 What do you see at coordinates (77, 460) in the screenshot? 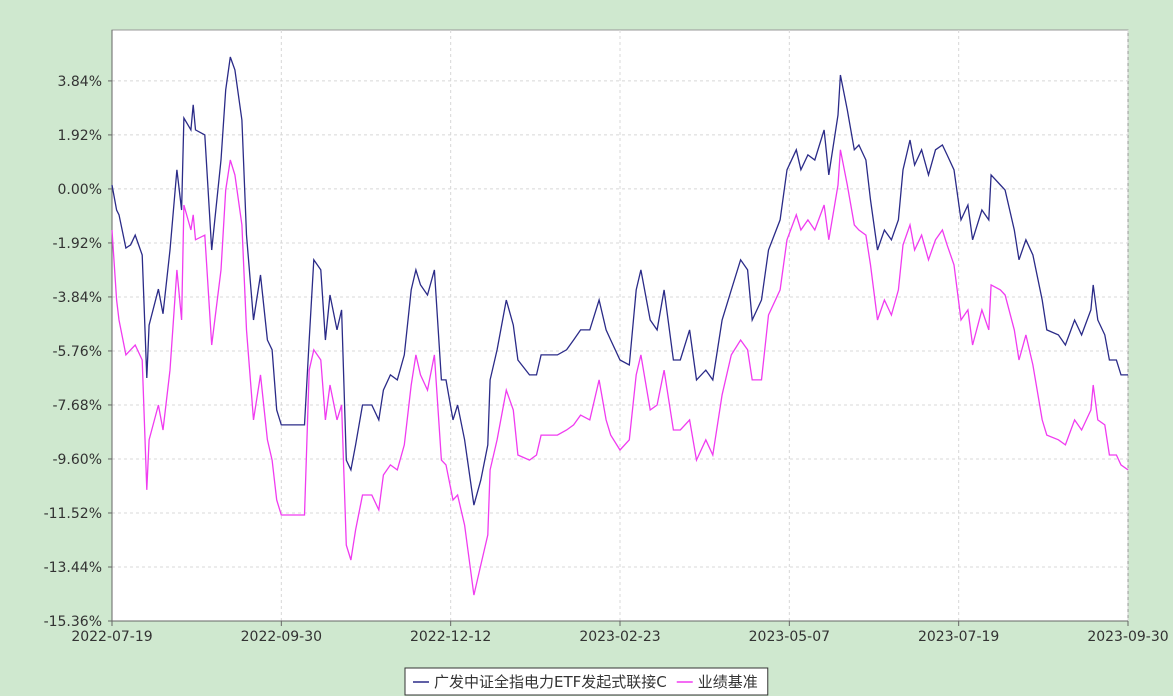
I see `y-tick-label: -9.60%` at bounding box center [77, 460].